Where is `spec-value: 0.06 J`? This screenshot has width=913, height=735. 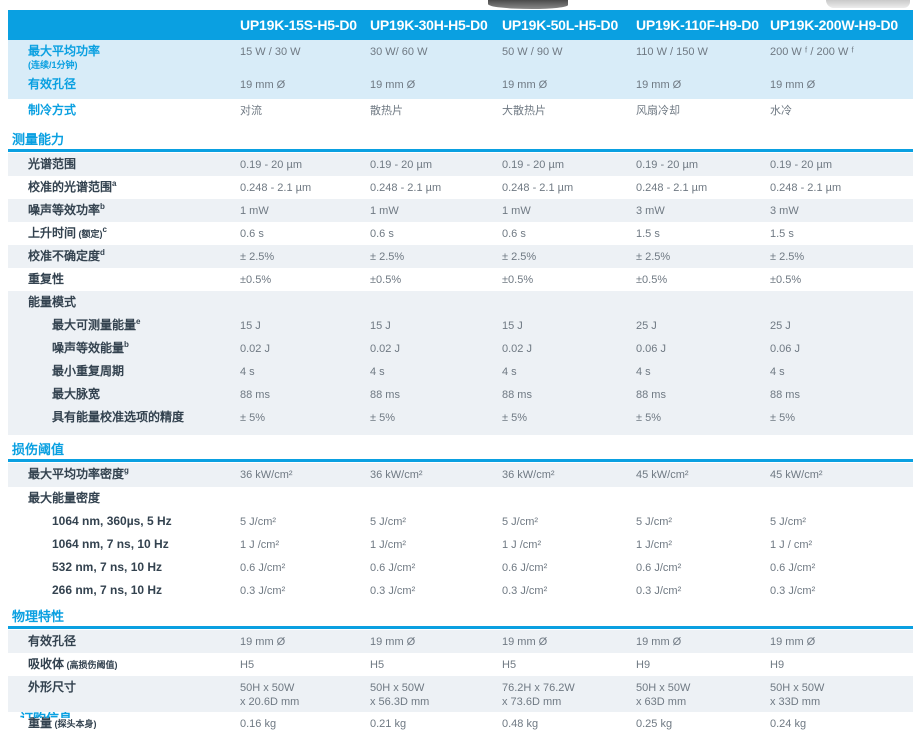
spec-value: 0.06 J is located at coordinates (651, 349).